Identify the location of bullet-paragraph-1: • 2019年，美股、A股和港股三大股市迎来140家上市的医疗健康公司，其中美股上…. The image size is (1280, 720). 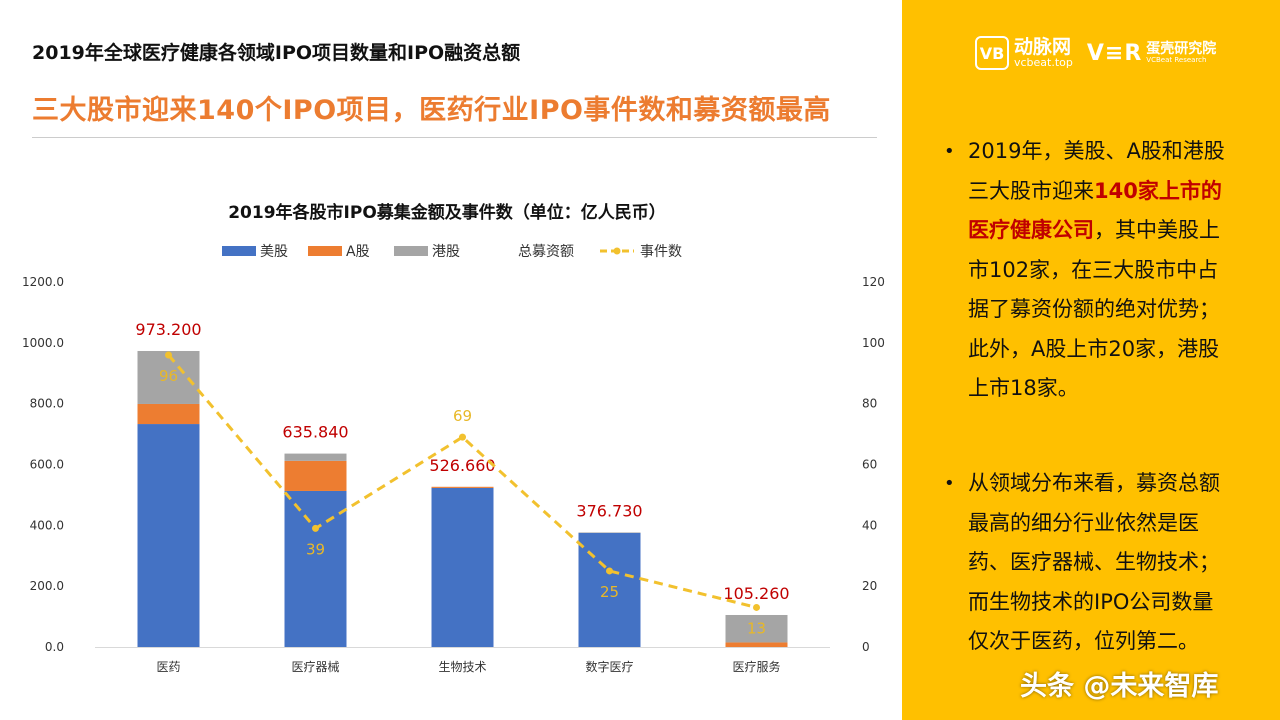
(1087, 270).